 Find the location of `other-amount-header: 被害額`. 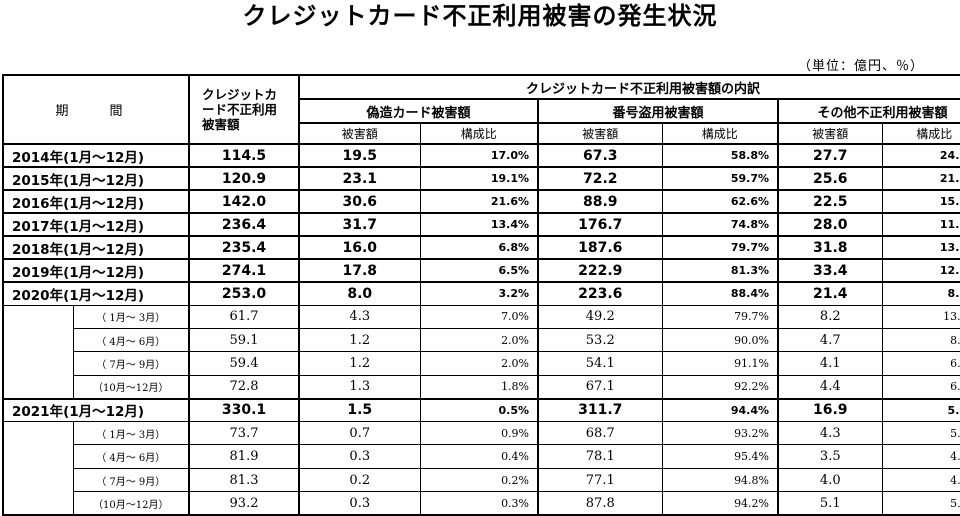

other-amount-header: 被害額 is located at coordinates (830, 134).